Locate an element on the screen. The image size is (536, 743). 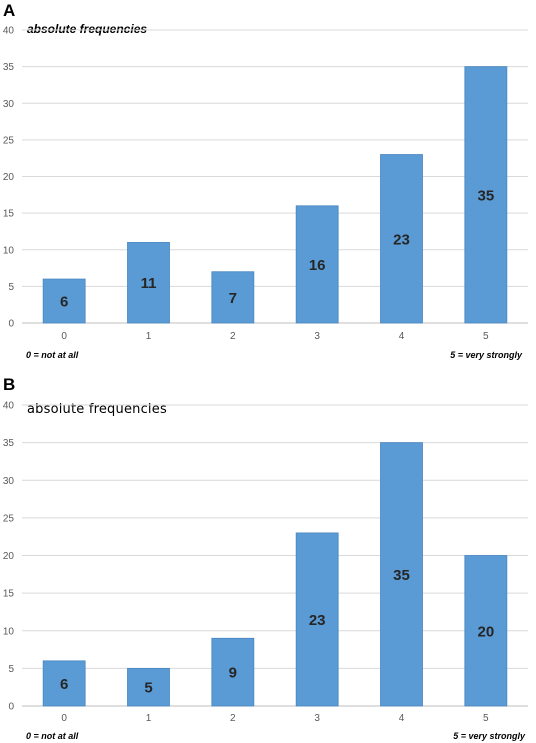
annotation-right-a: 5 = very strongly is located at coordinates (486, 355).